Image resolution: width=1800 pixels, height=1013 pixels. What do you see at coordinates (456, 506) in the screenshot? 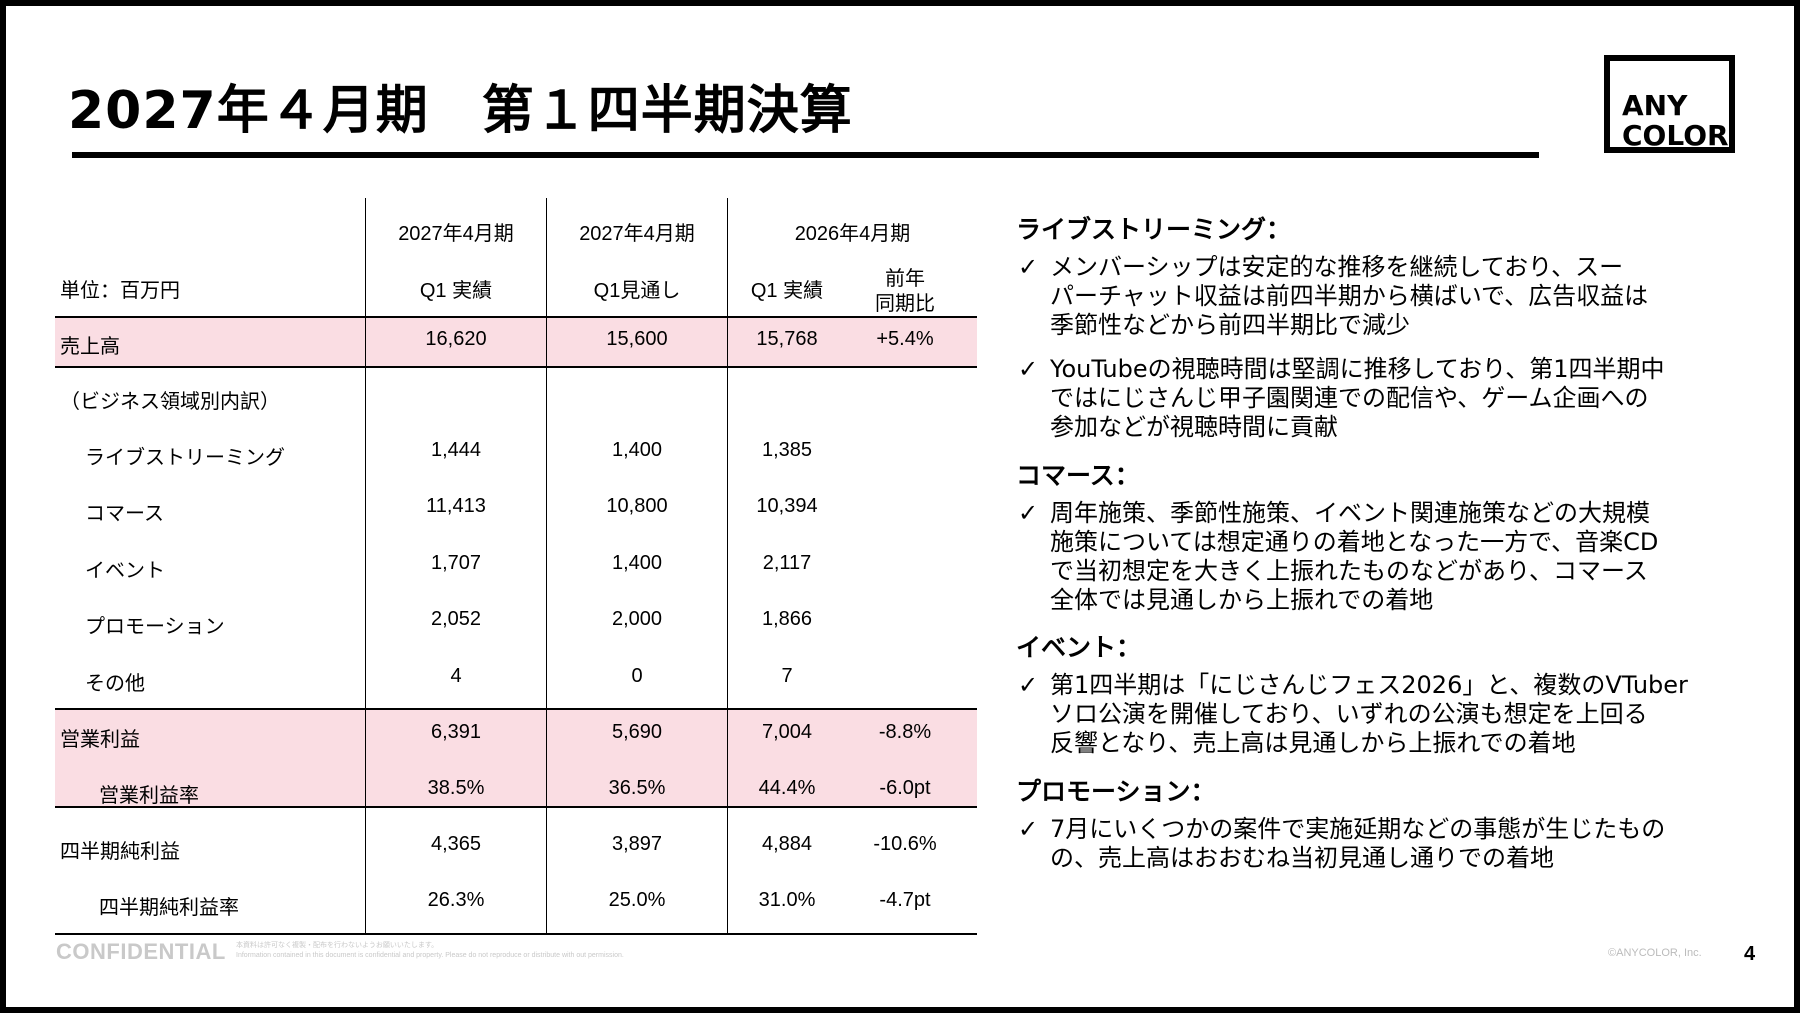
I see `cell-actual: 11,413` at bounding box center [456, 506].